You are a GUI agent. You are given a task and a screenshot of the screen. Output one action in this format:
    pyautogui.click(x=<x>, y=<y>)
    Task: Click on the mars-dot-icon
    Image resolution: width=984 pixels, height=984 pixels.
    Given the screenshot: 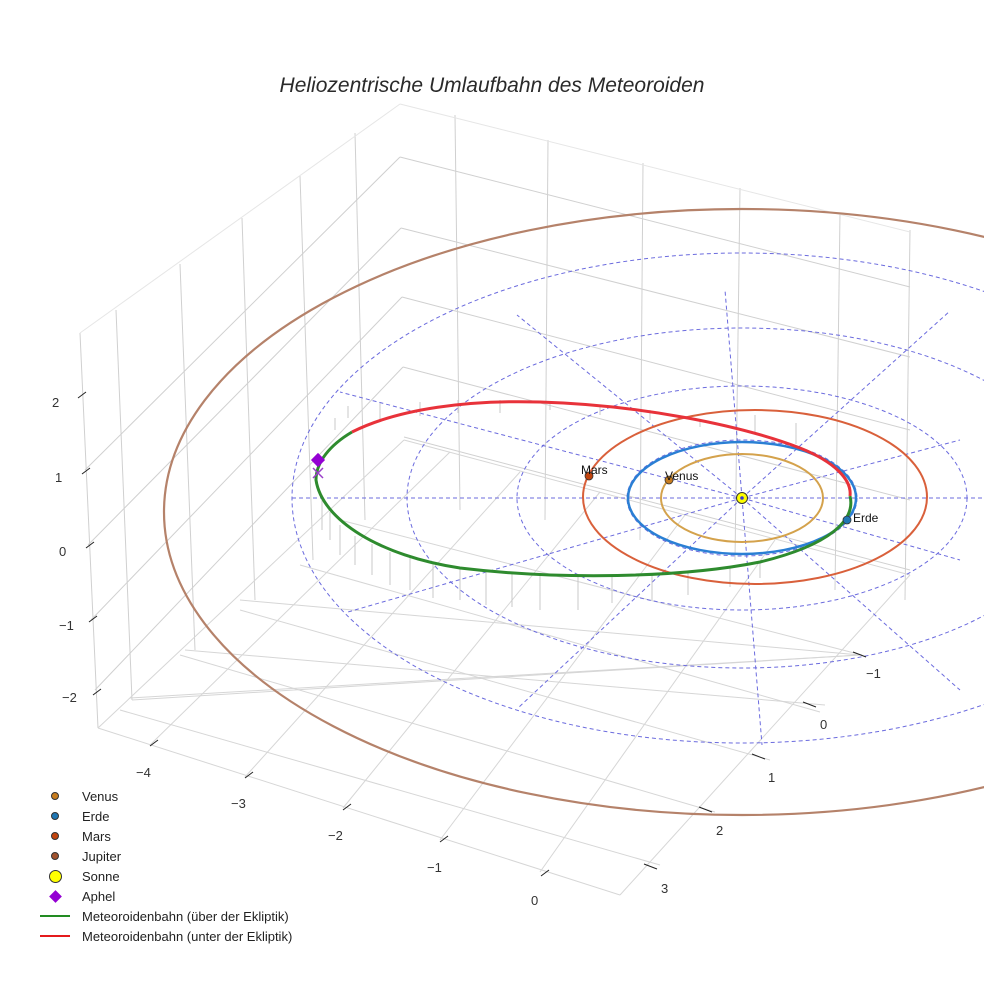 What is the action you would take?
    pyautogui.click(x=55, y=836)
    